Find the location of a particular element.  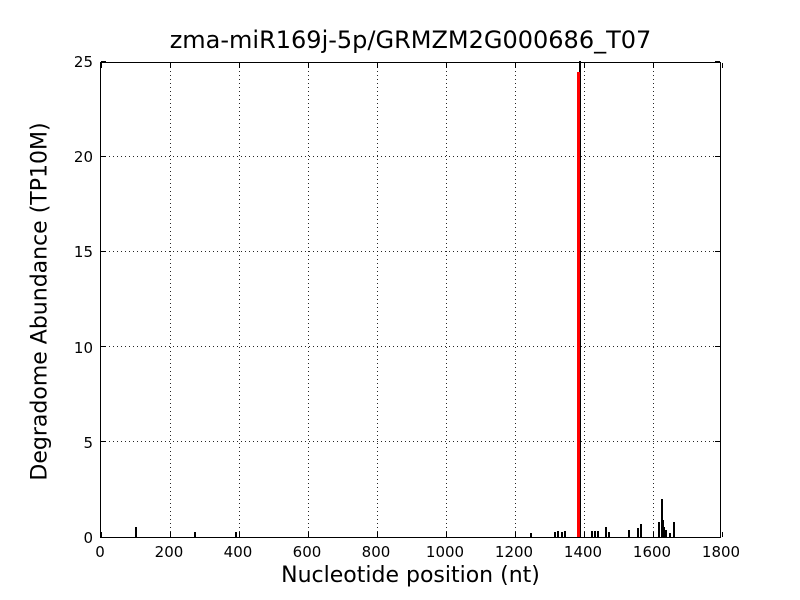

x-tick-label-1200: 1200 is located at coordinates (514, 552).